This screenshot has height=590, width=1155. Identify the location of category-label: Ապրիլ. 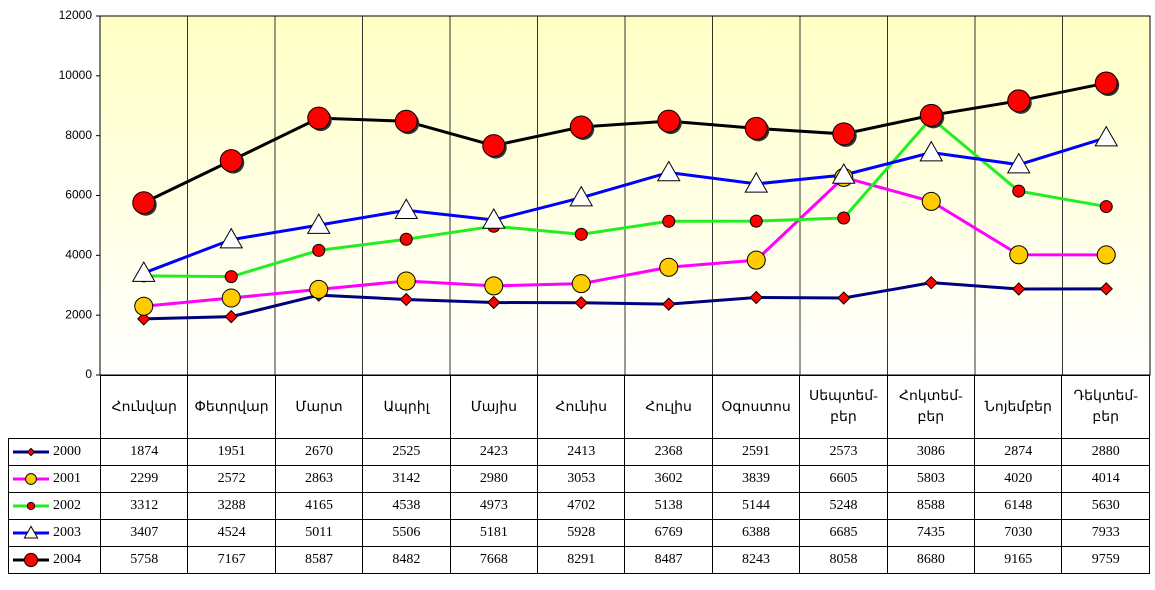
(406, 407).